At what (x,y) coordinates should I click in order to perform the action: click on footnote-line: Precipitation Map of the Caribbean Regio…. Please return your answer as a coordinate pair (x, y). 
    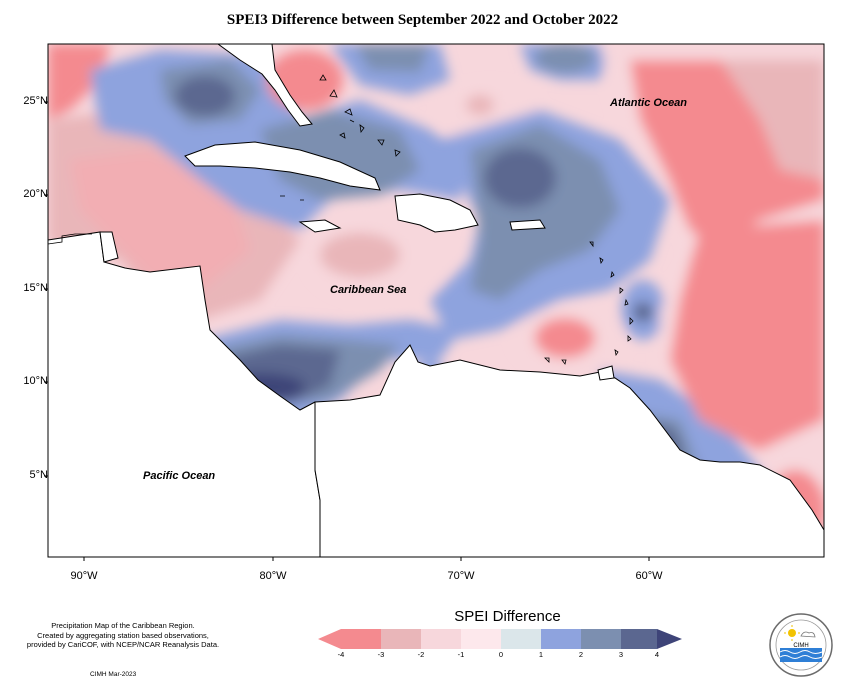
    Looking at the image, I should click on (123, 625).